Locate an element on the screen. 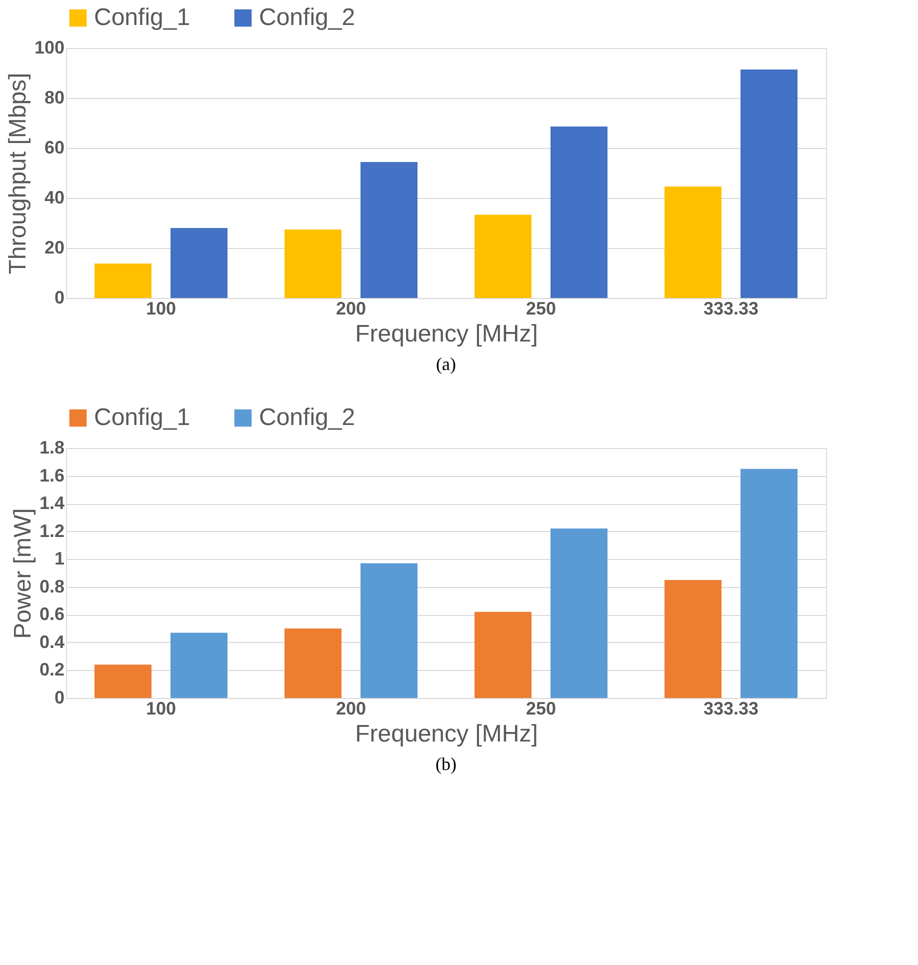 The height and width of the screenshot is (965, 918). y-tick-label: 0.6 is located at coordinates (51, 614).